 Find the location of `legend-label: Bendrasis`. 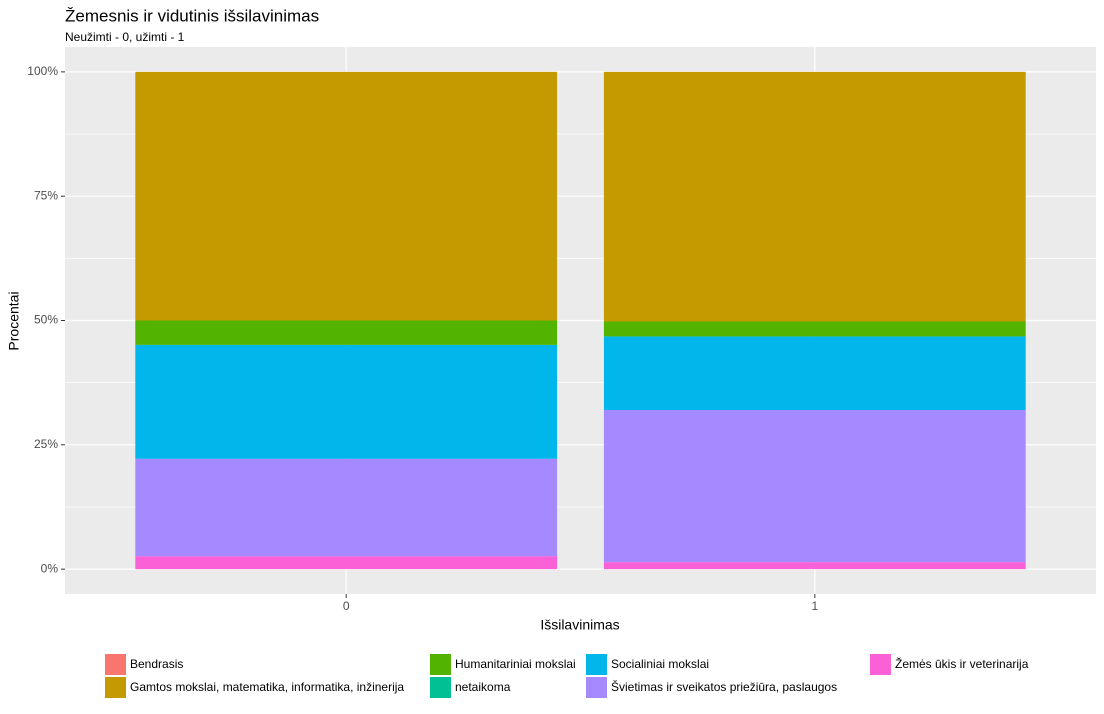

legend-label: Bendrasis is located at coordinates (156, 664).